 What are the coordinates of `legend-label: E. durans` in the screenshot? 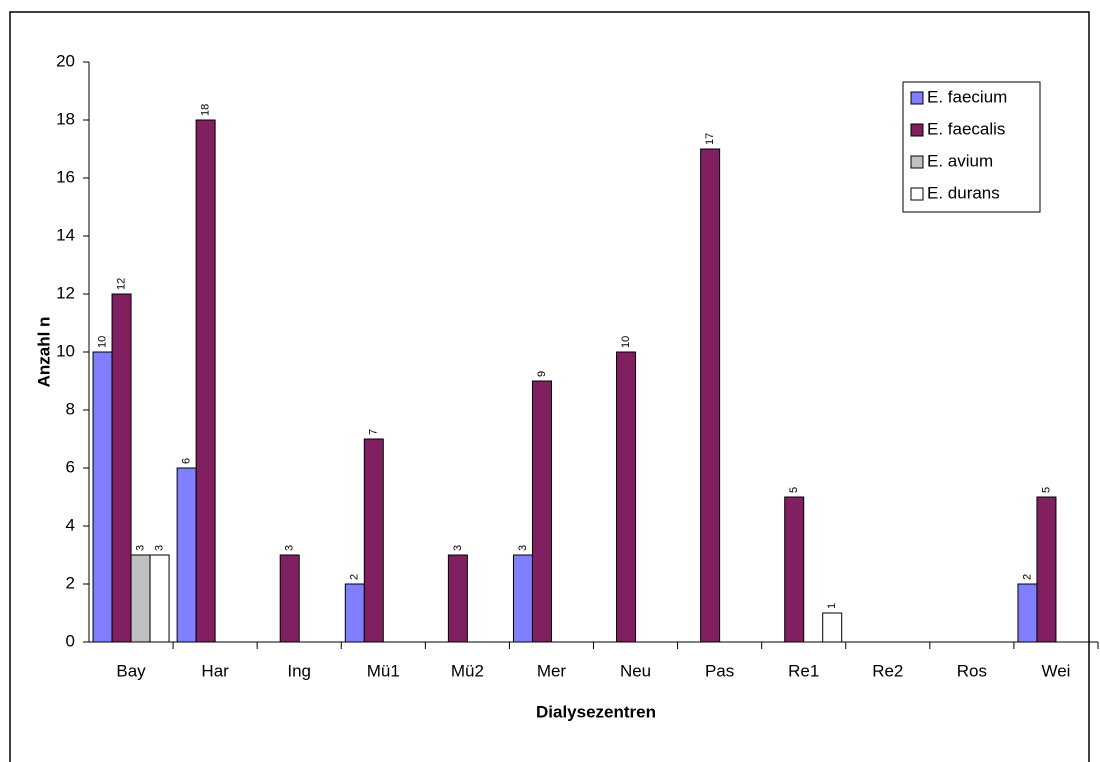 It's located at (963, 192).